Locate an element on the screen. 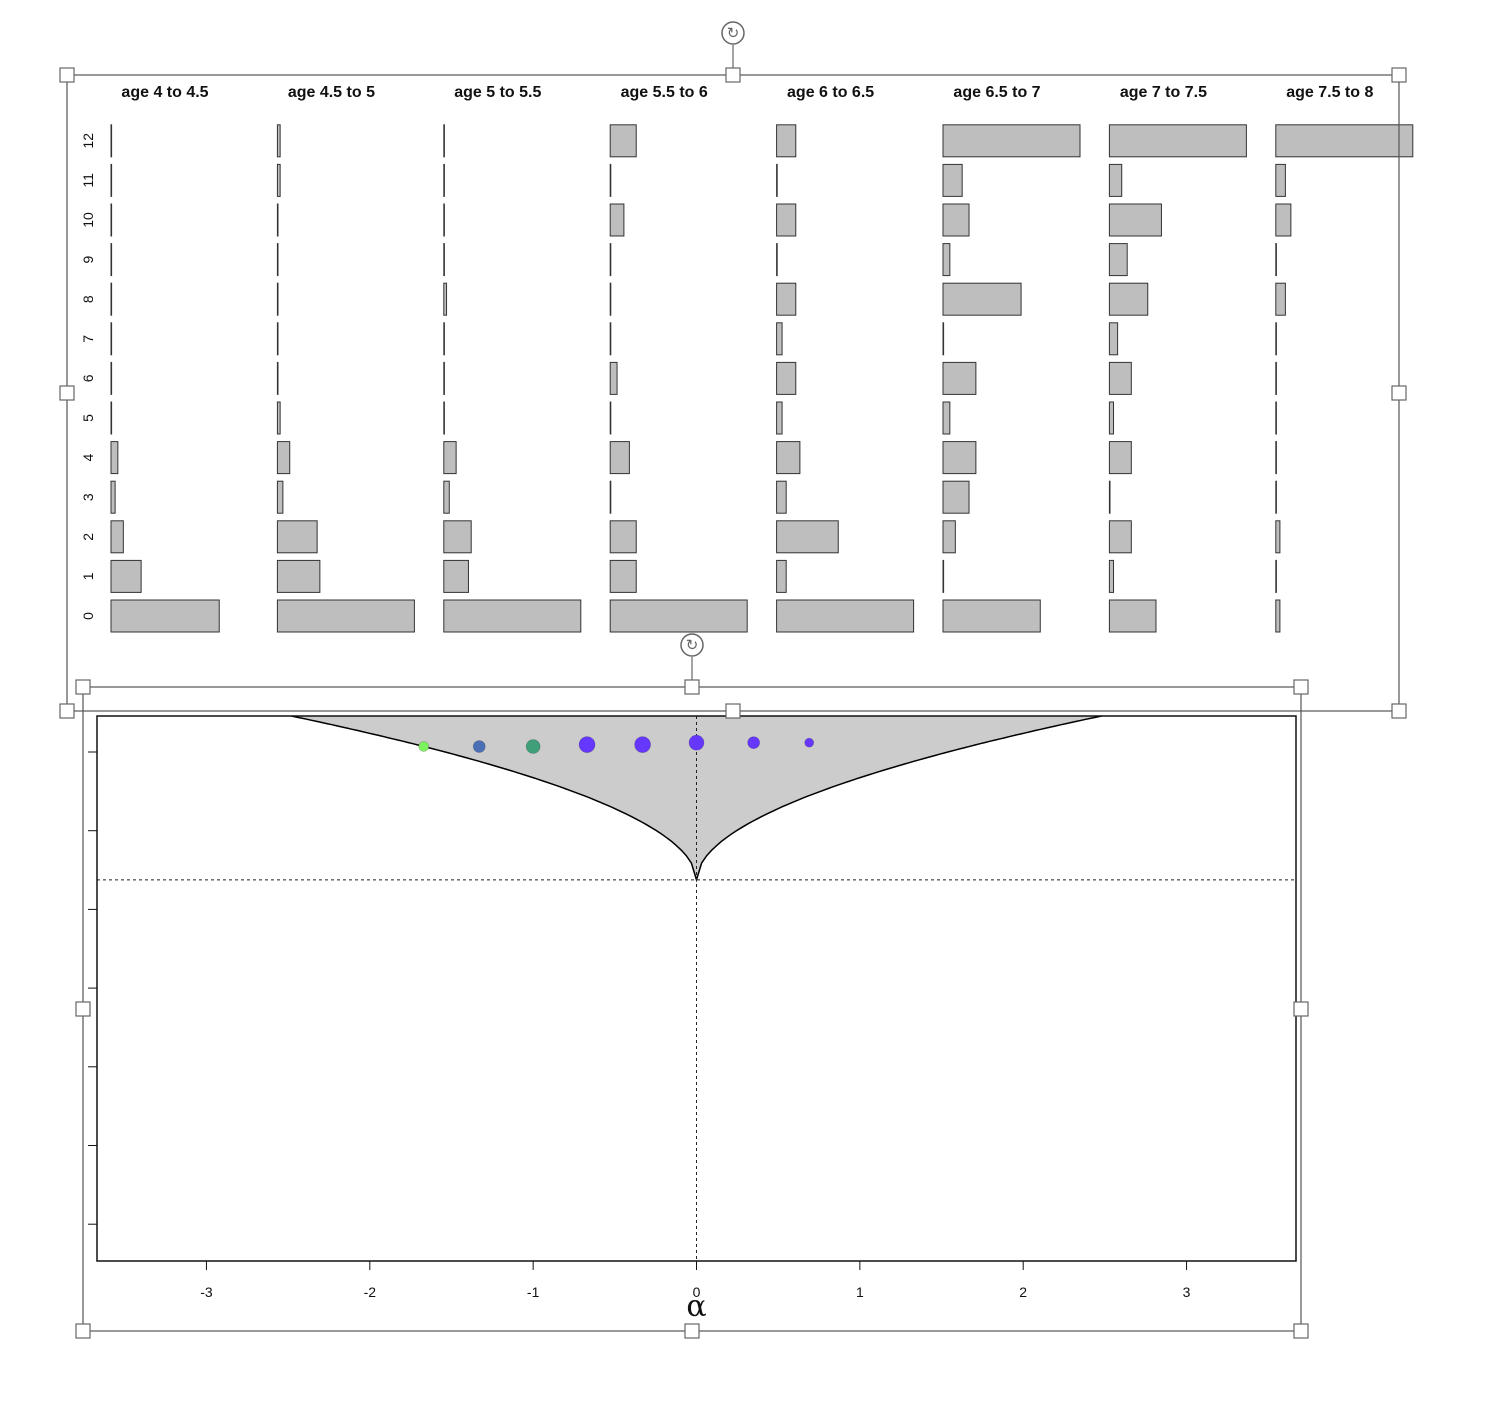 This screenshot has width=1490, height=1402. x-tick-label: -1 is located at coordinates (533, 1292).